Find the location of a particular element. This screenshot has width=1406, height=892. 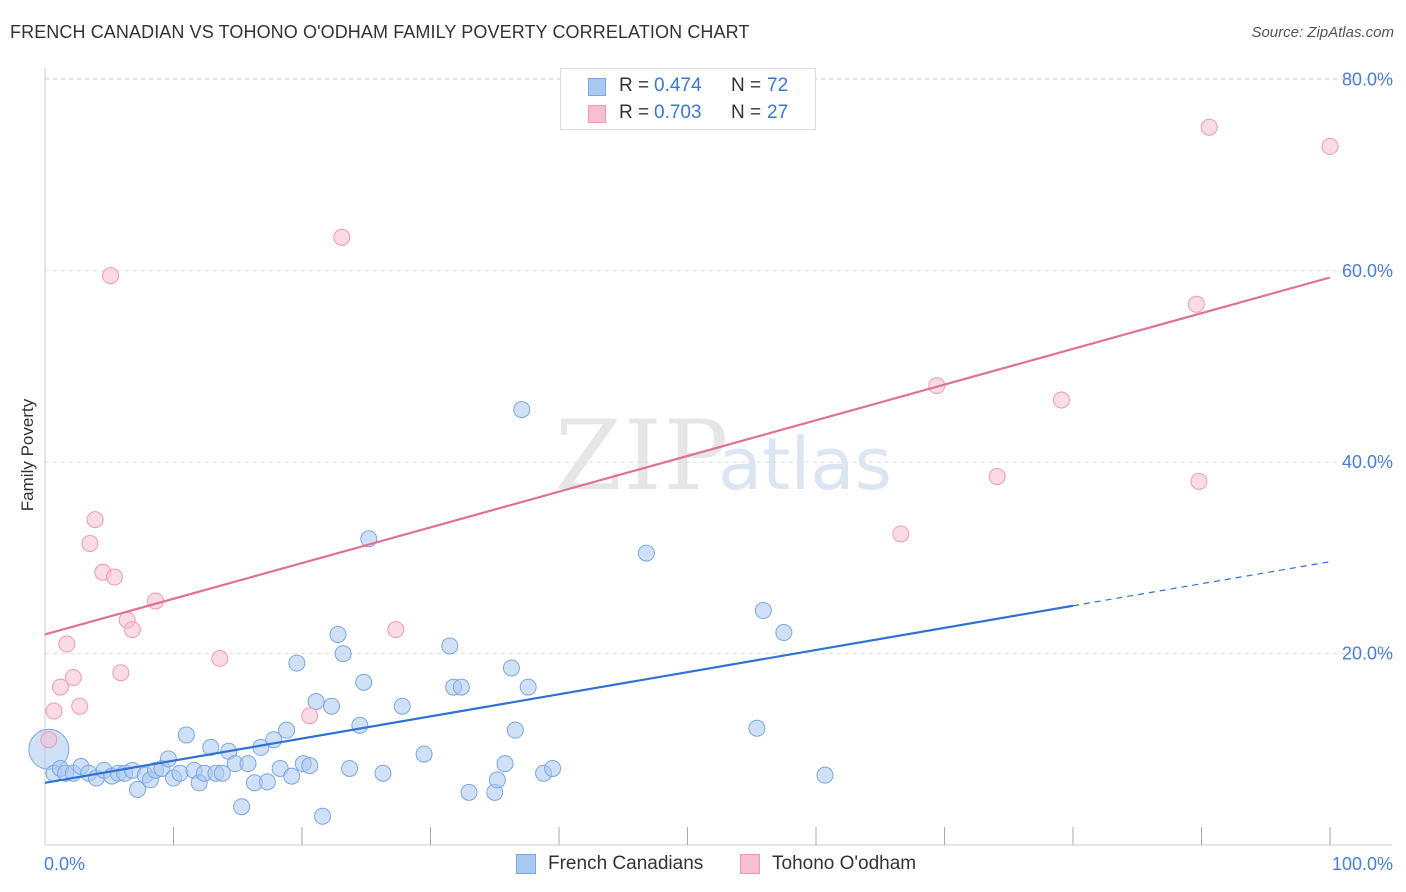

source-label: Source: ZipAtlas.com is located at coordinates (1322, 32).